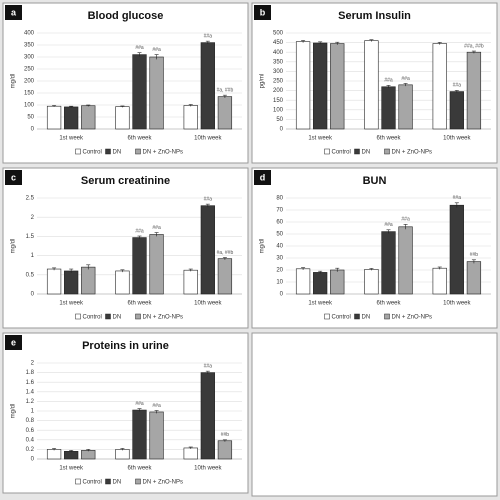 The height and width of the screenshot is (500, 500). Describe the element at coordinates (279, 247) in the screenshot. I see `y-tick-label: 40` at that location.